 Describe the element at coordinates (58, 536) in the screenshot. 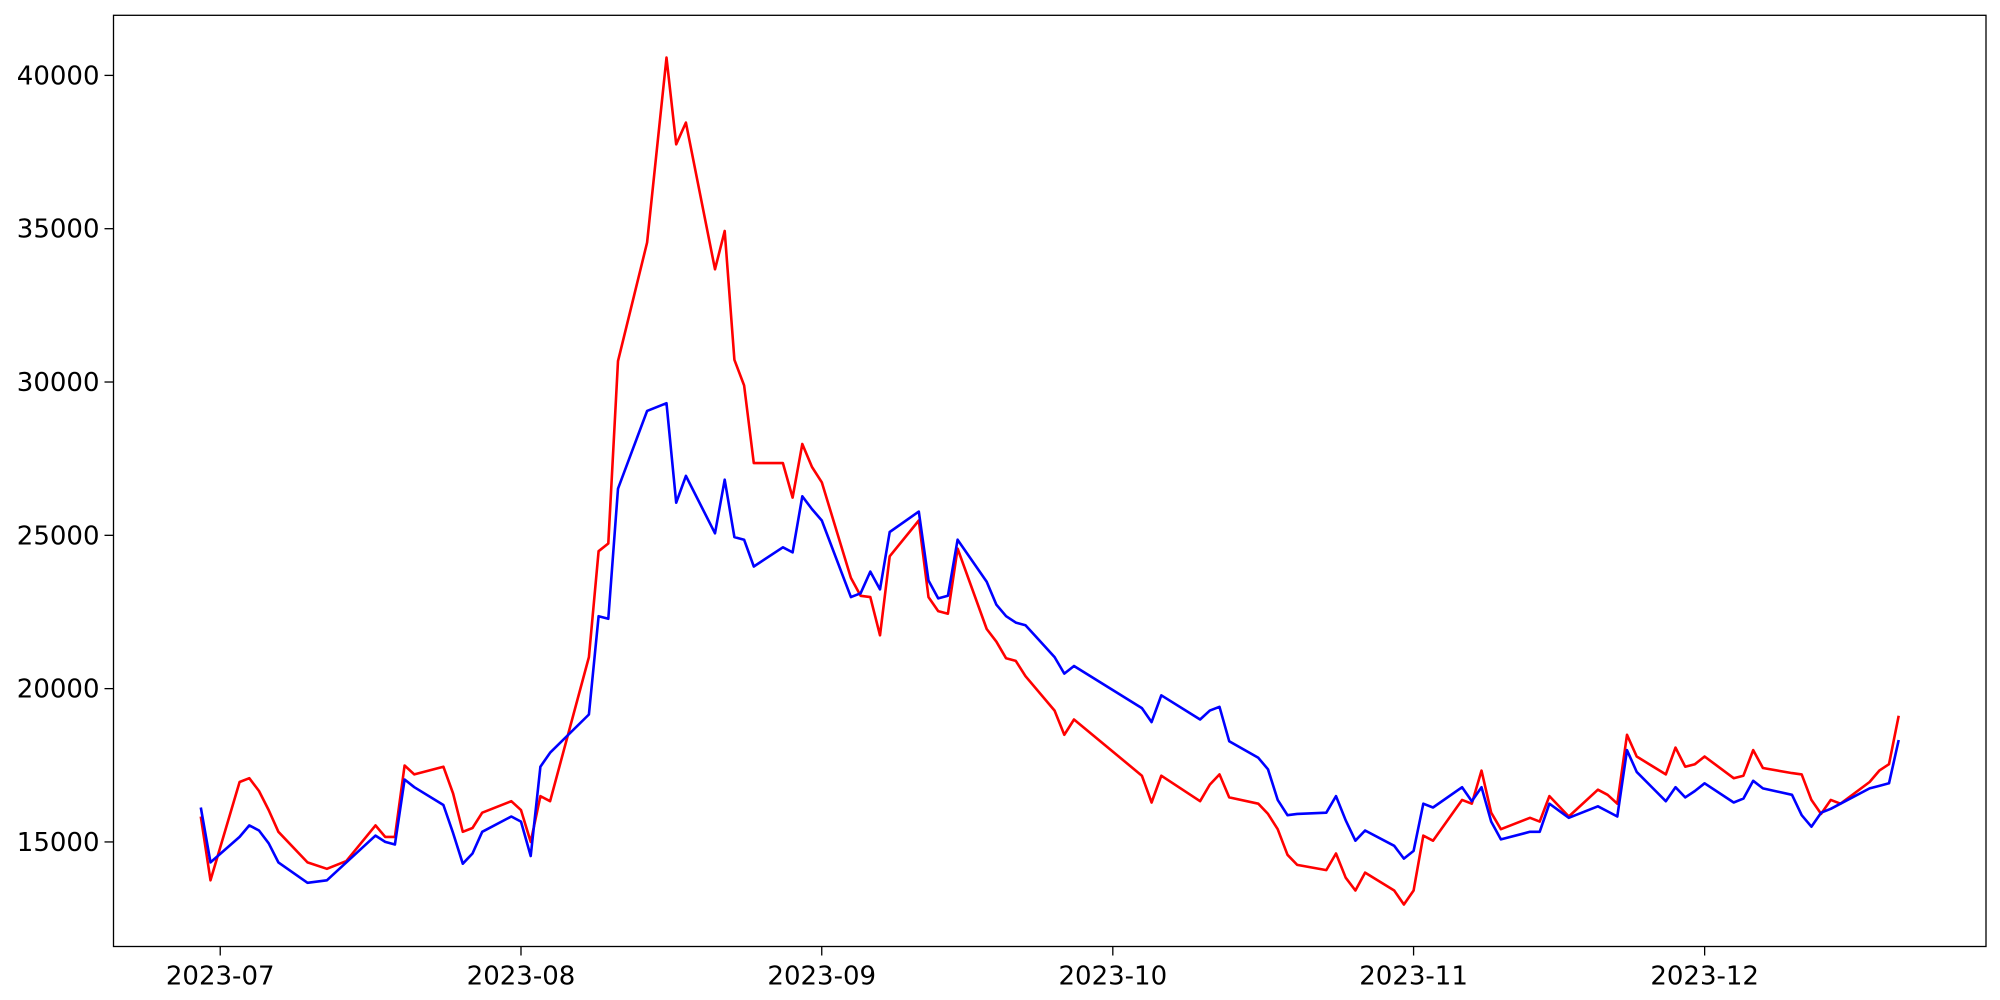

I see `y-tick-label: 25000` at that location.